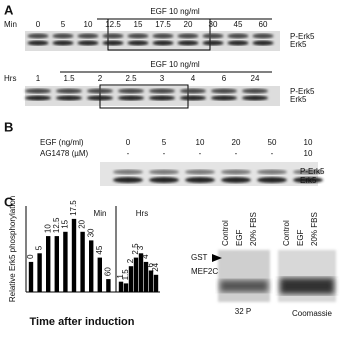  Describe the element at coordinates (69, 78) in the screenshot. I see `lane-label: 1.5` at that location.